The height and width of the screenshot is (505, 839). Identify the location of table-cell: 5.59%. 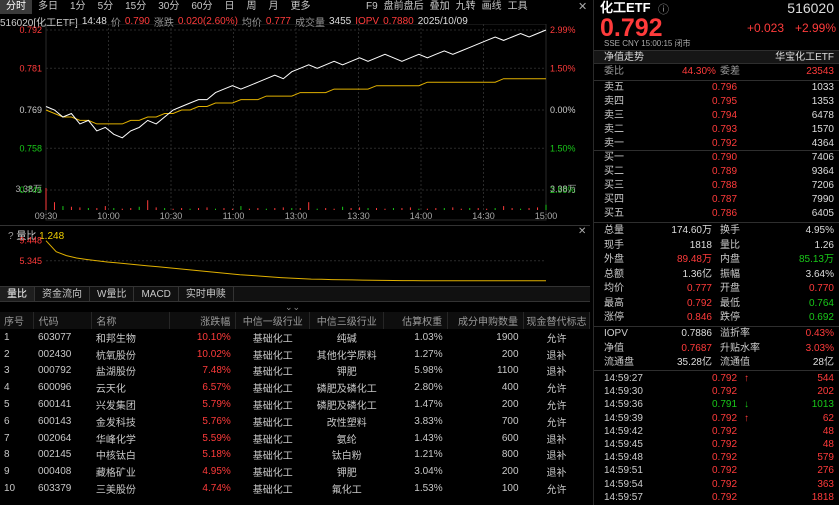
(216, 438).